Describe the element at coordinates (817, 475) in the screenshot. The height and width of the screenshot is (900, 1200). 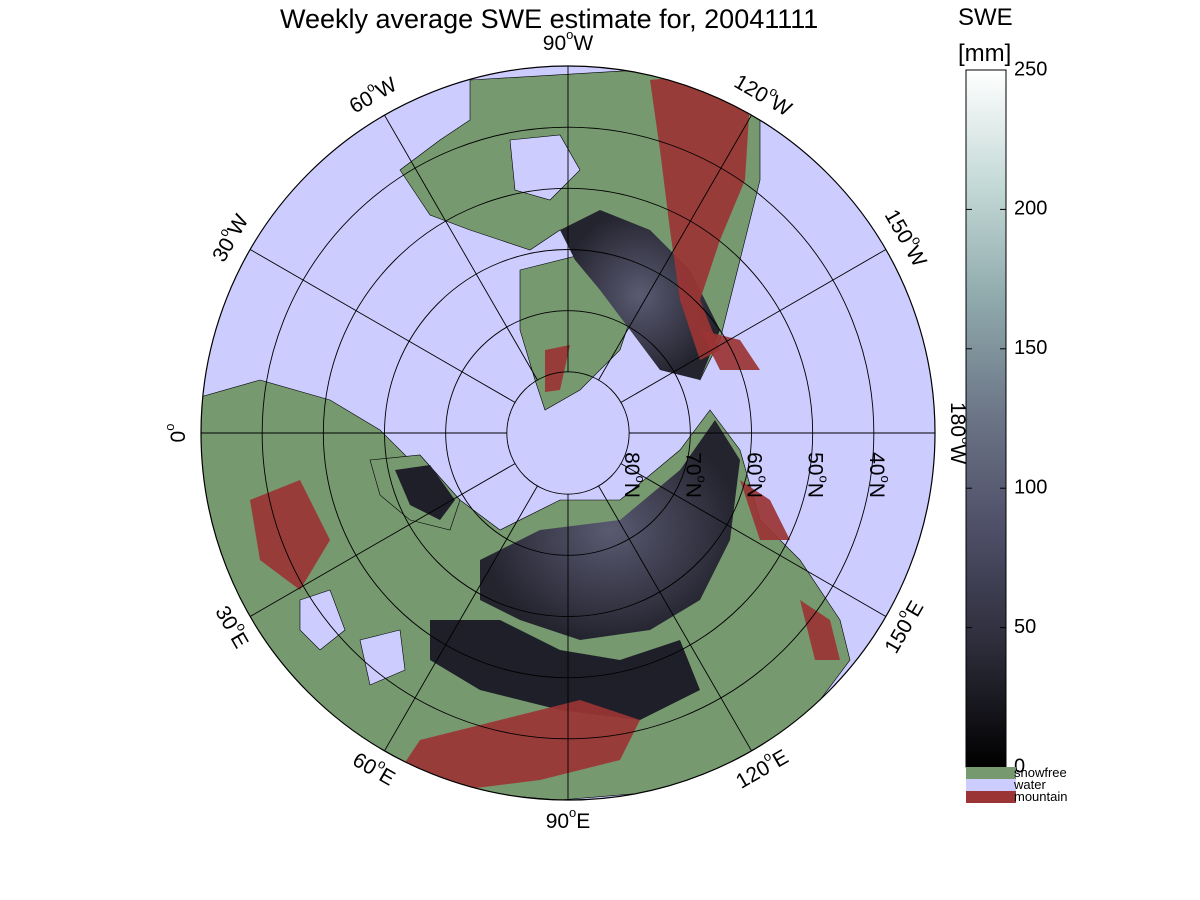
I see `latitude-label-50: 50oN` at that location.